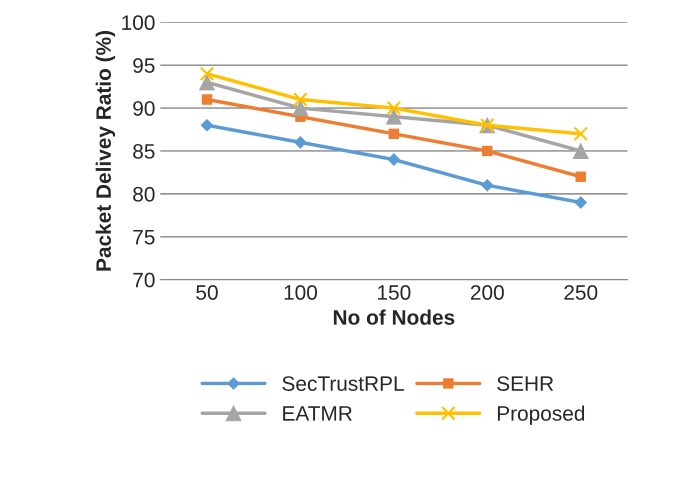 The image size is (682, 495). I want to click on legend-label: SEHR, so click(525, 383).